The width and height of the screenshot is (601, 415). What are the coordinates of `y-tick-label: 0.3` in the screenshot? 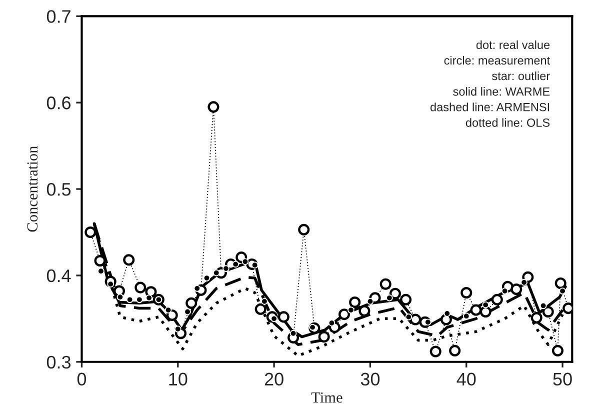 It's located at (58, 362).